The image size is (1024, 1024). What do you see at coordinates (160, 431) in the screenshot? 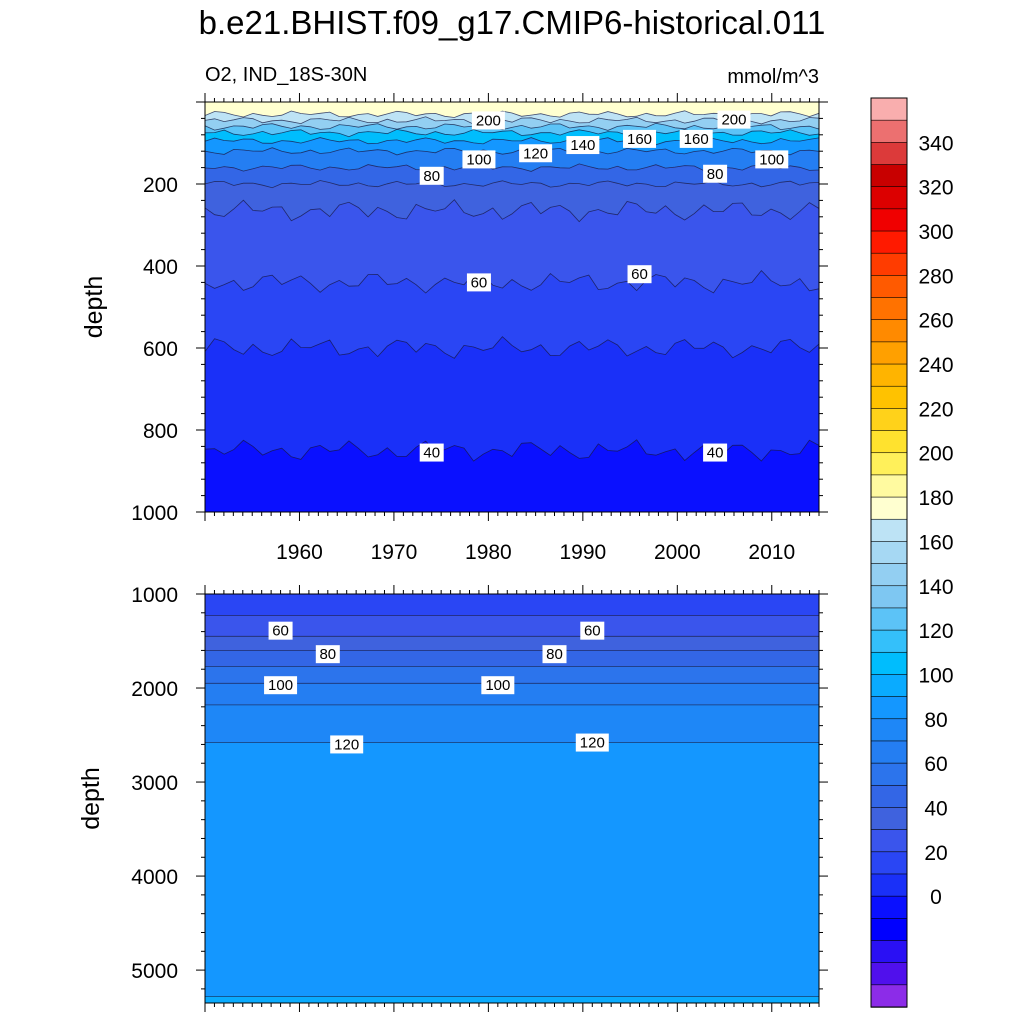
I see `y-tick-label: 800` at bounding box center [160, 431].